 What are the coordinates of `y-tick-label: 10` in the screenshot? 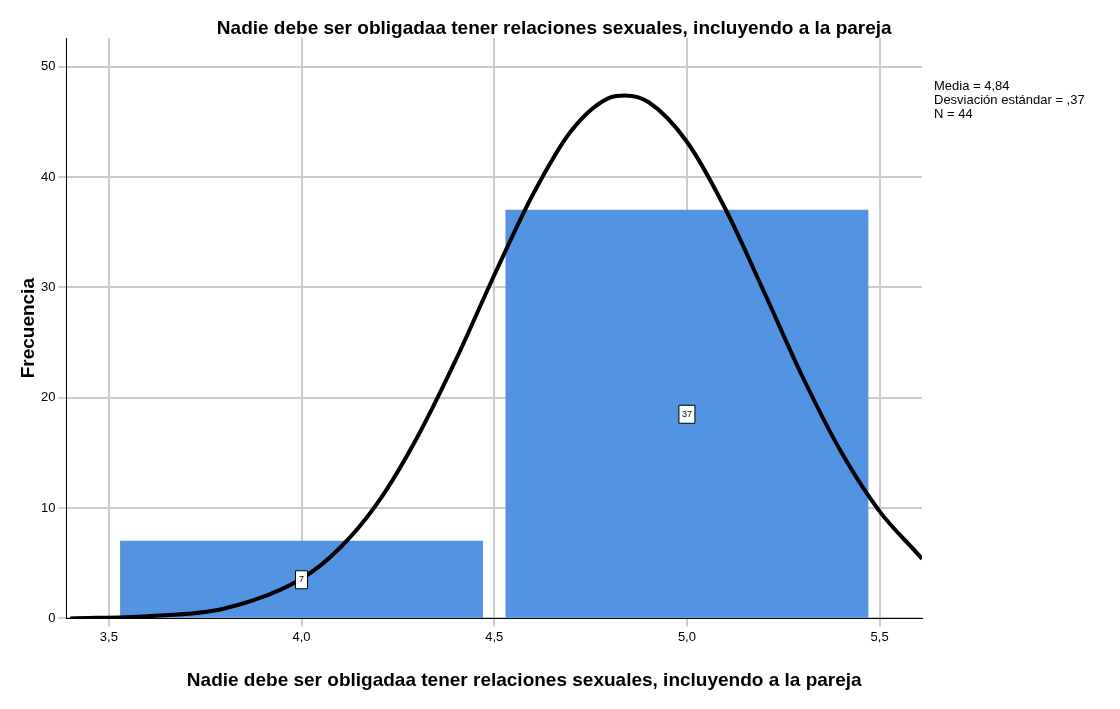 It's located at (48, 507).